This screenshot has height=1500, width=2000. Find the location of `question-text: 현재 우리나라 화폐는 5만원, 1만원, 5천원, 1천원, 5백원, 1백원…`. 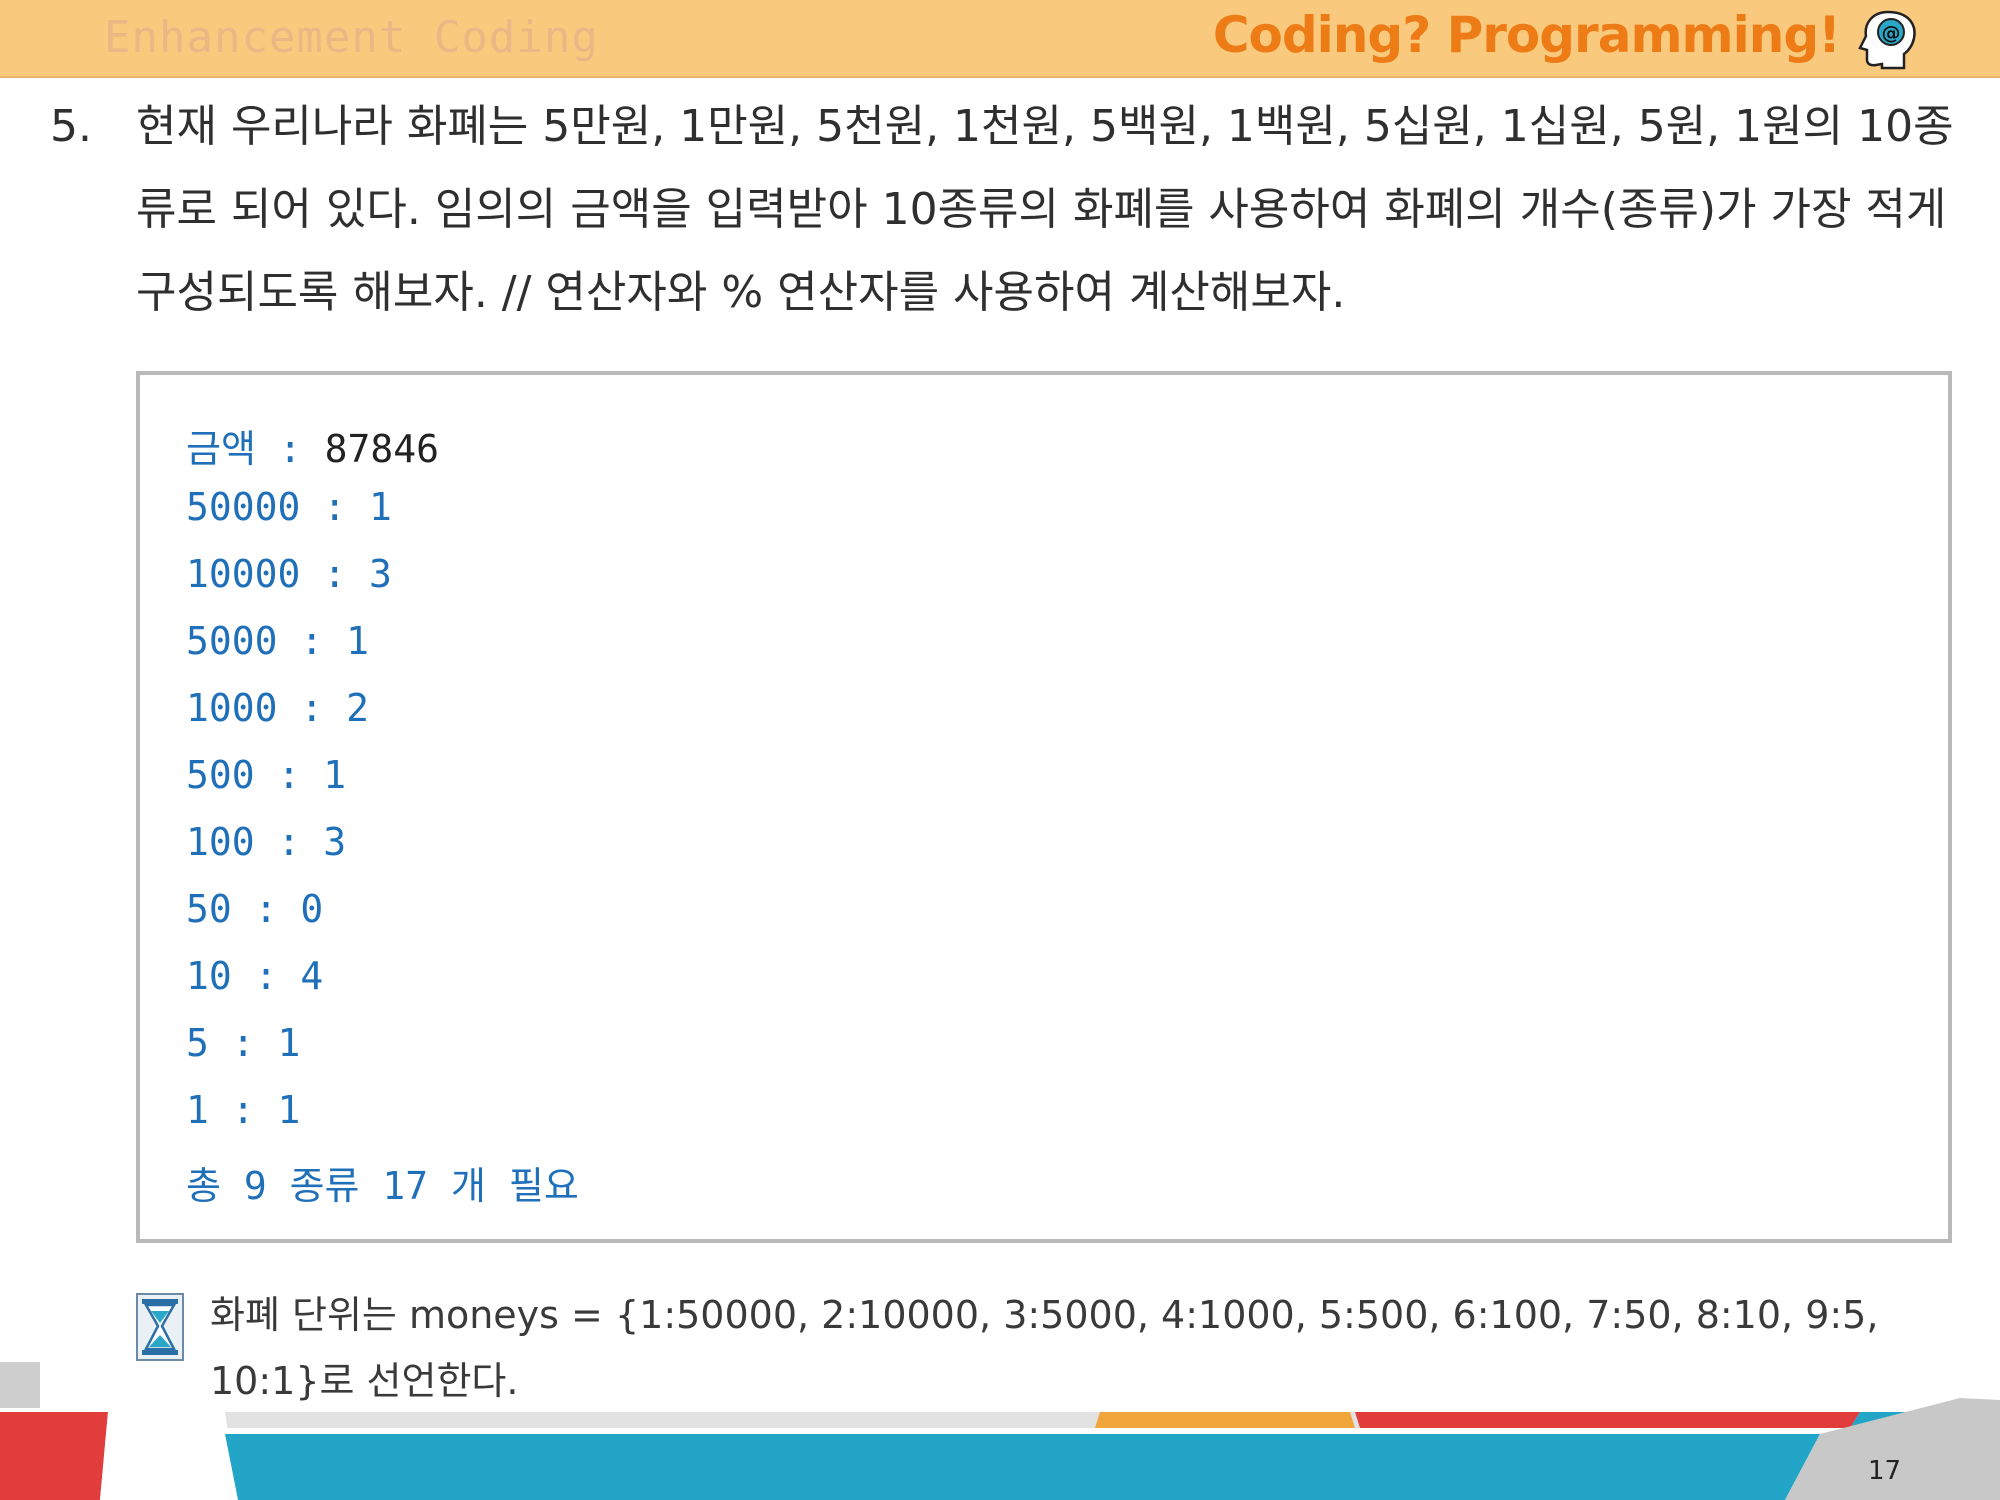

question-text: 현재 우리나라 화폐는 5만원, 1만원, 5천원, 1천원, 5백원, 1백원… is located at coordinates (1045, 209).